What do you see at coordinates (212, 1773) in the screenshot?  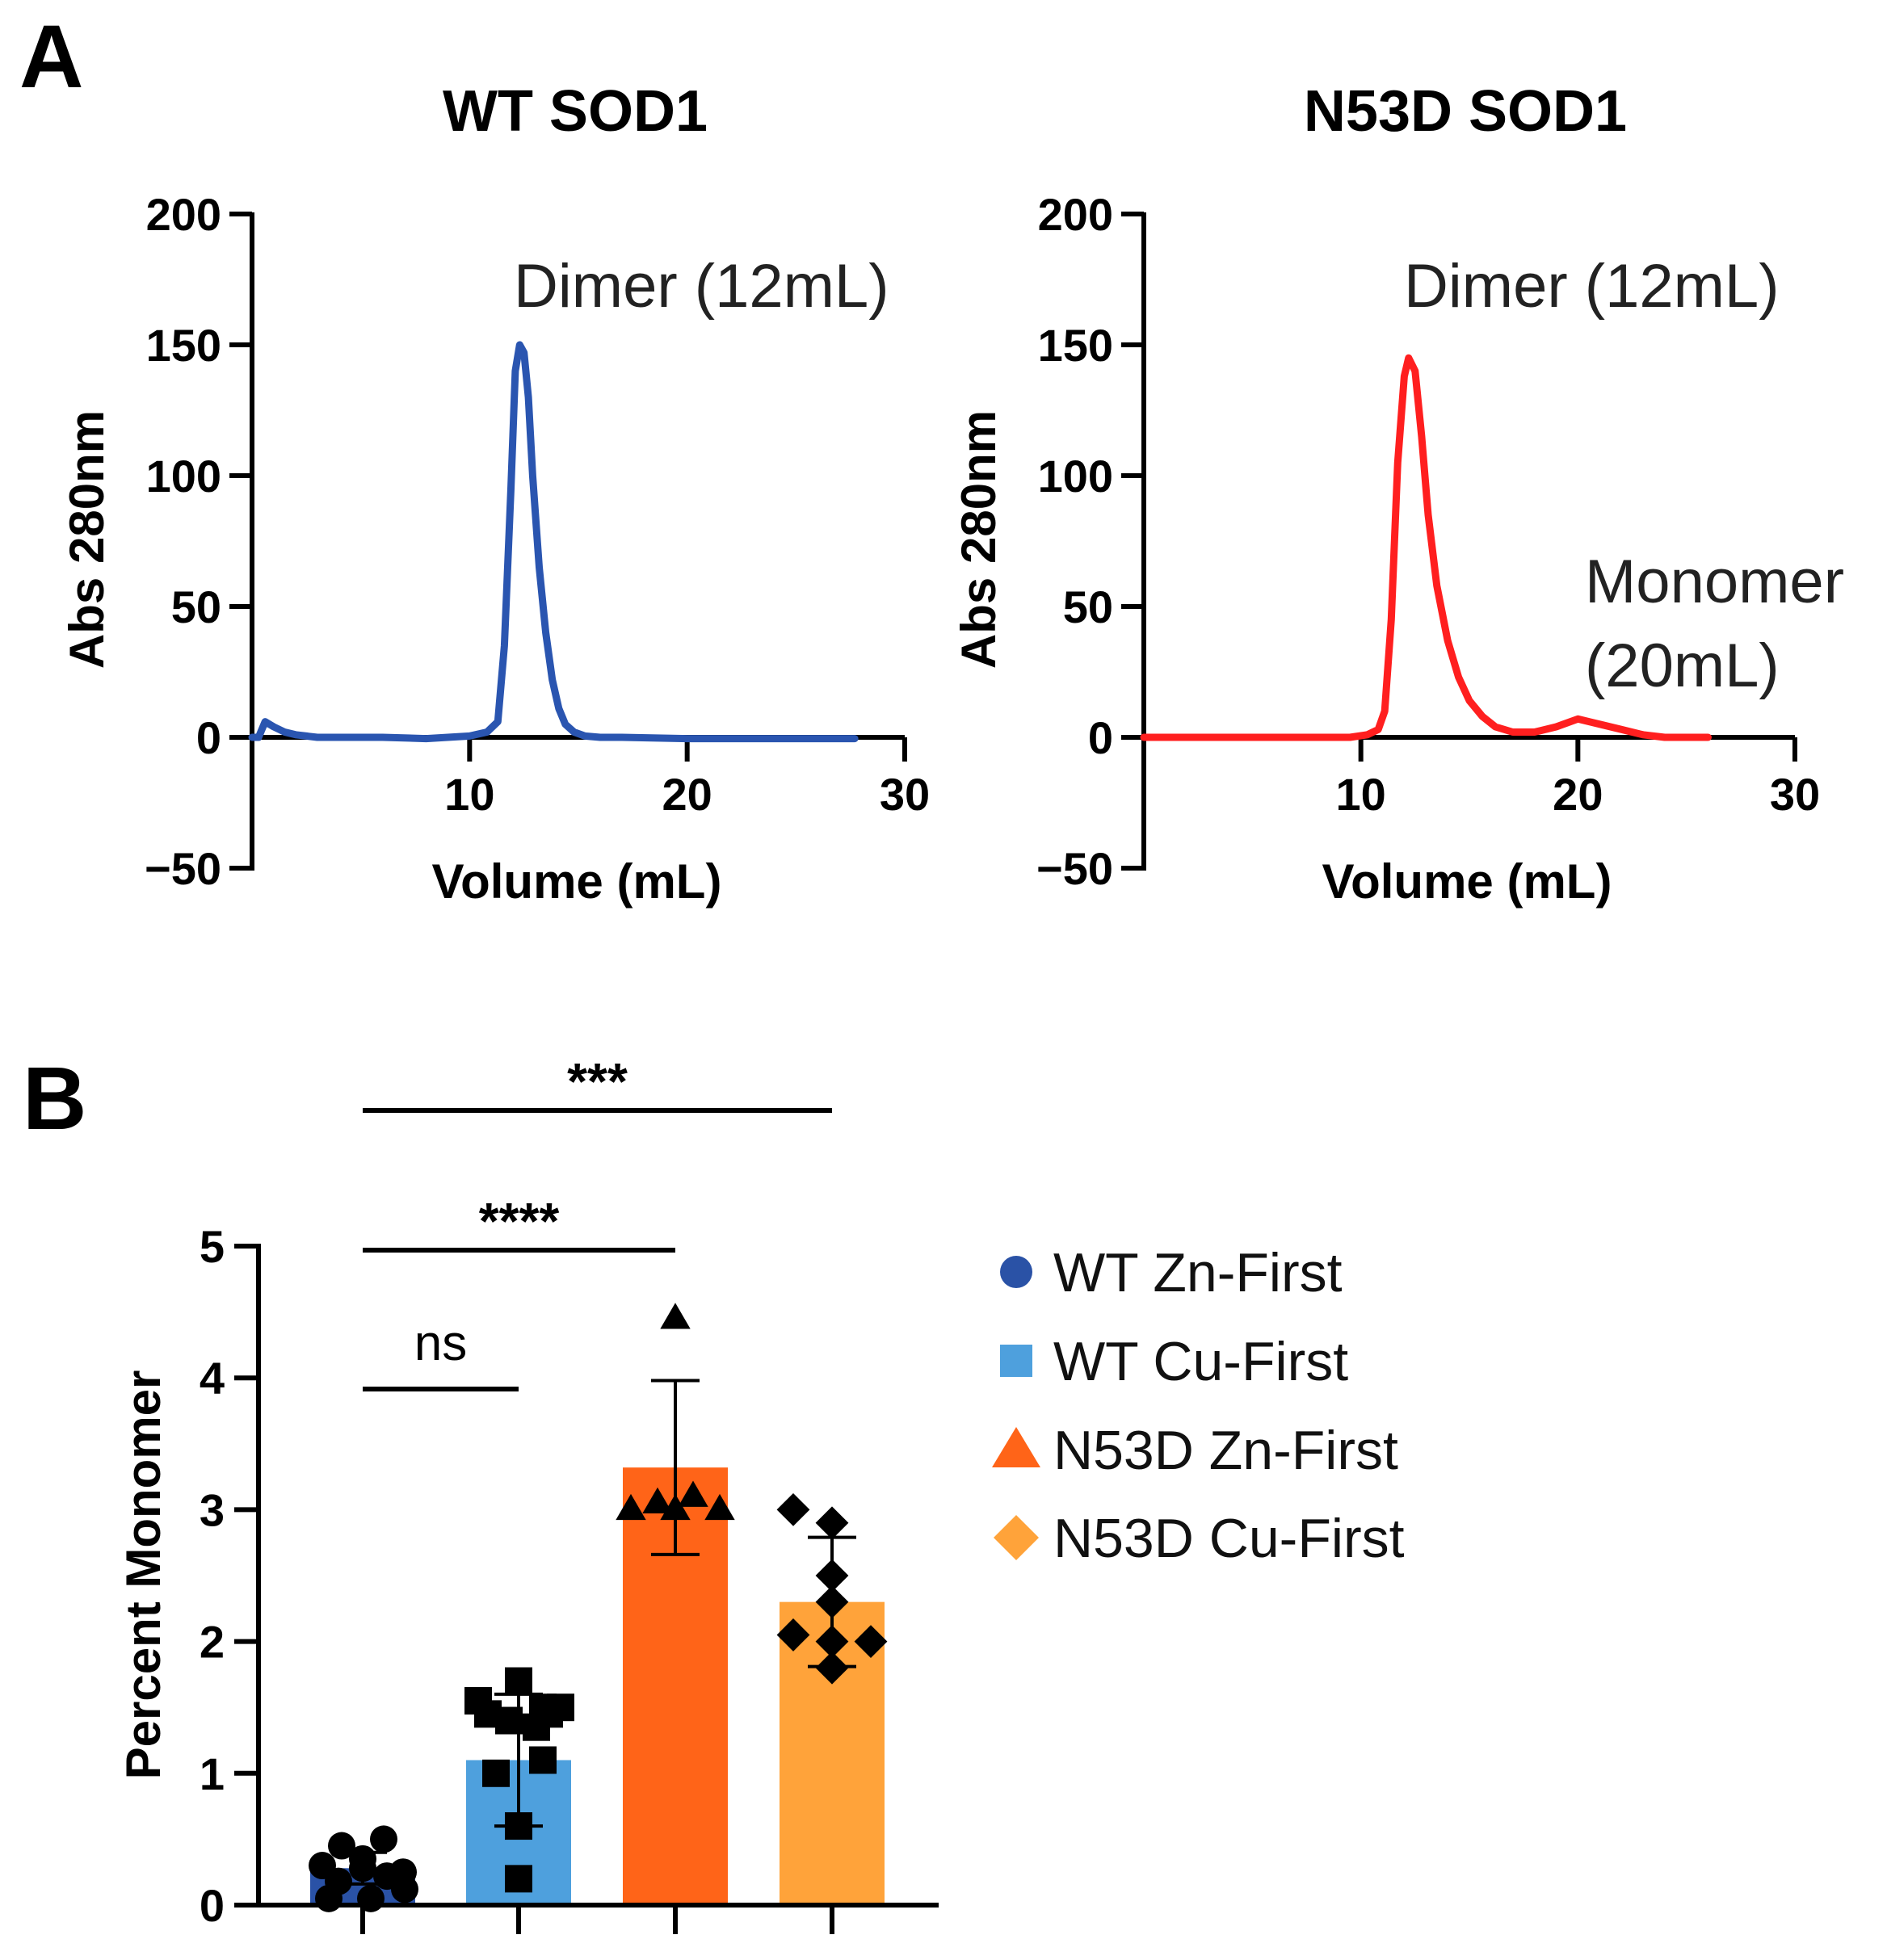 I see `chart3-y-tick-label: 1` at bounding box center [212, 1773].